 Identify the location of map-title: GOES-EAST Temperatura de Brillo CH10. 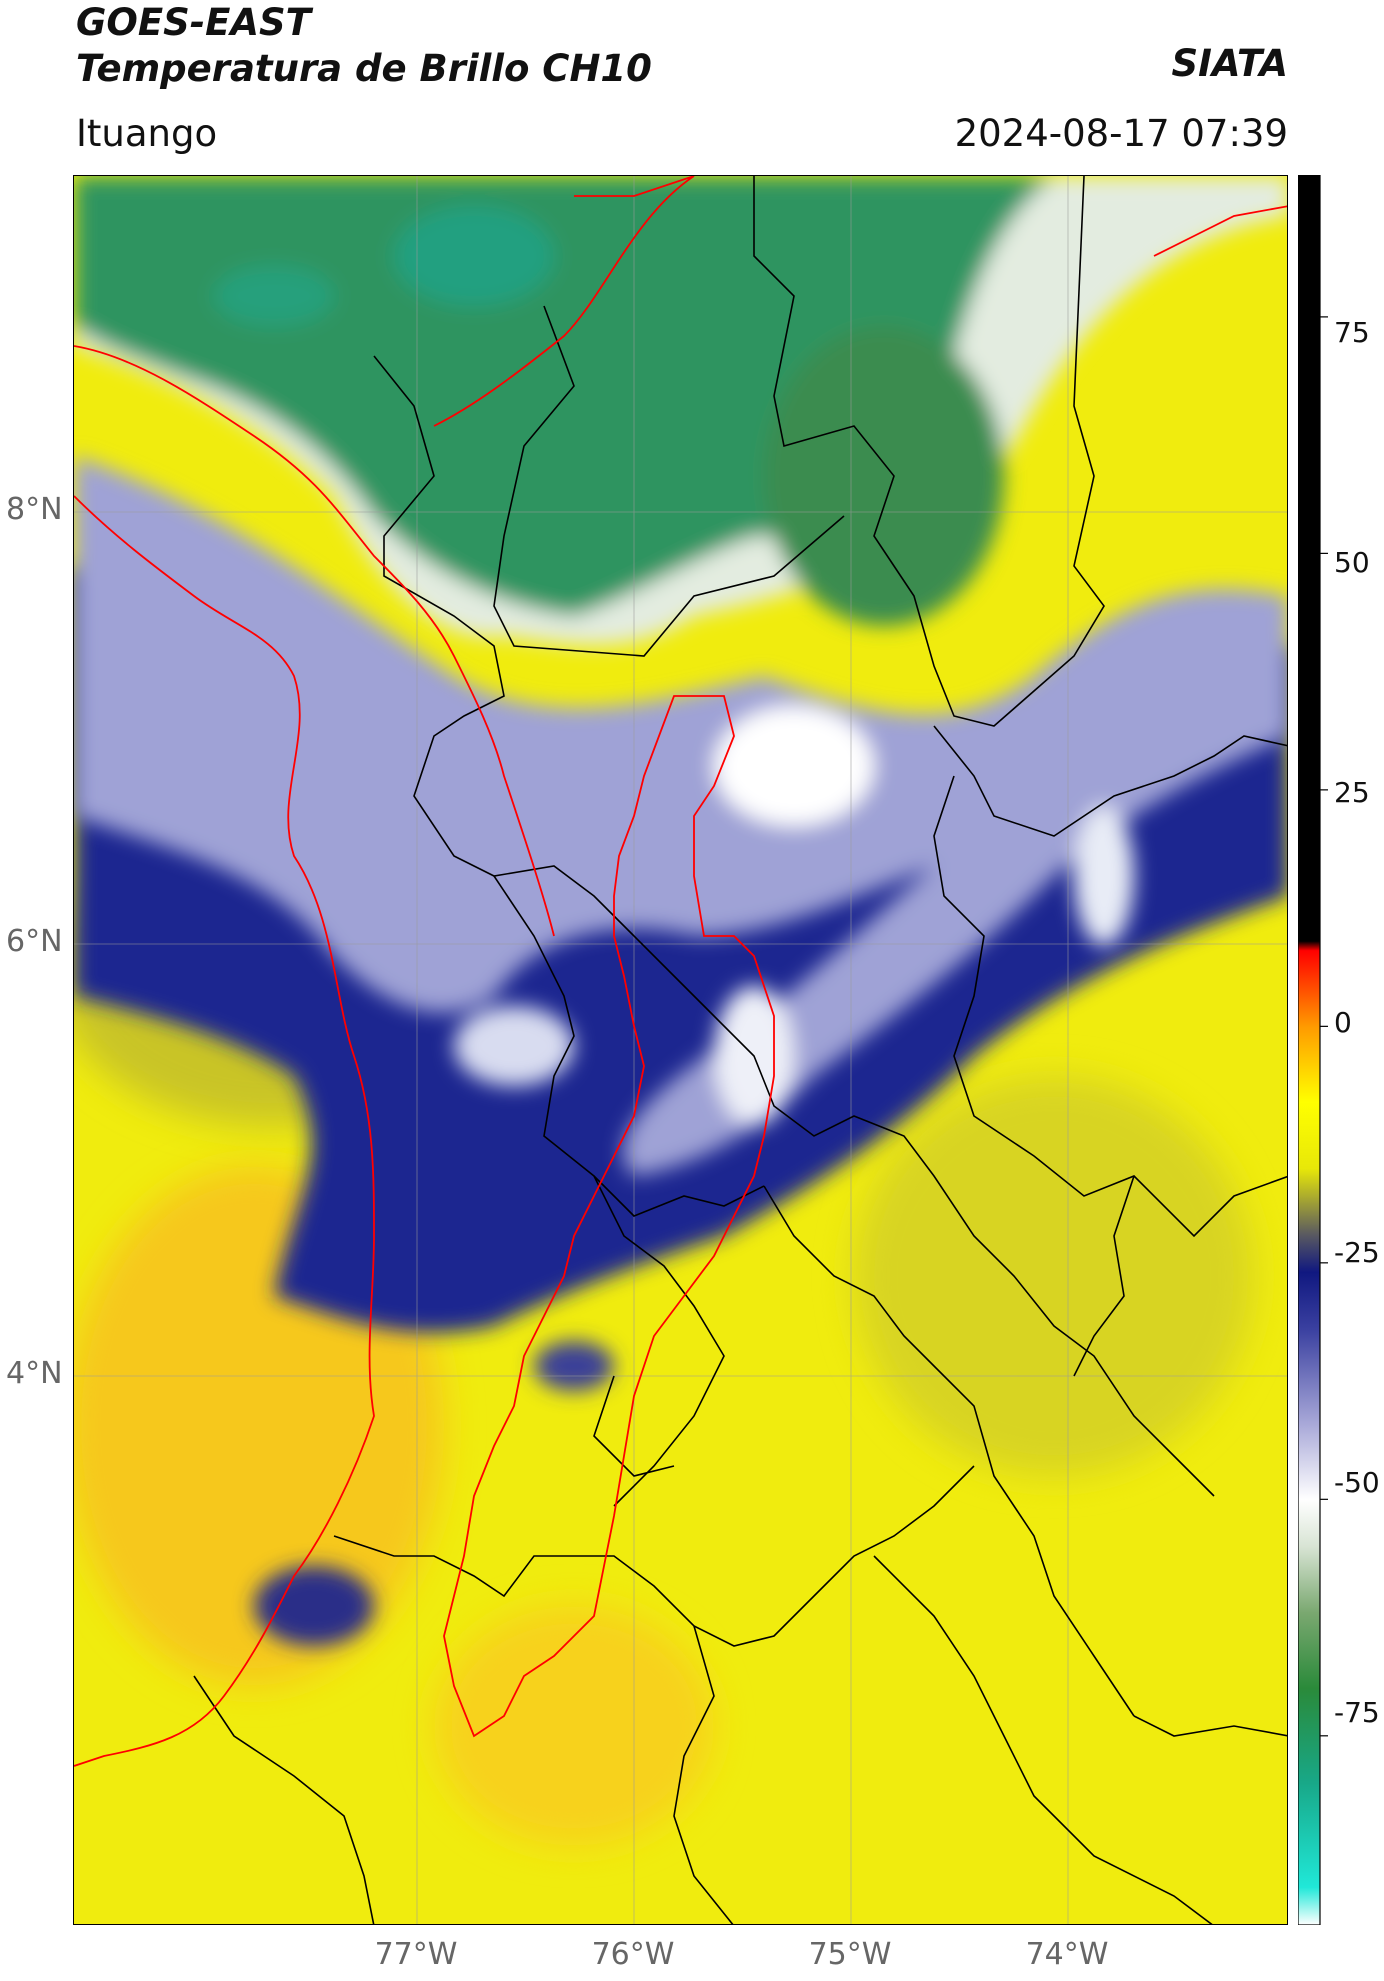
(364, 46).